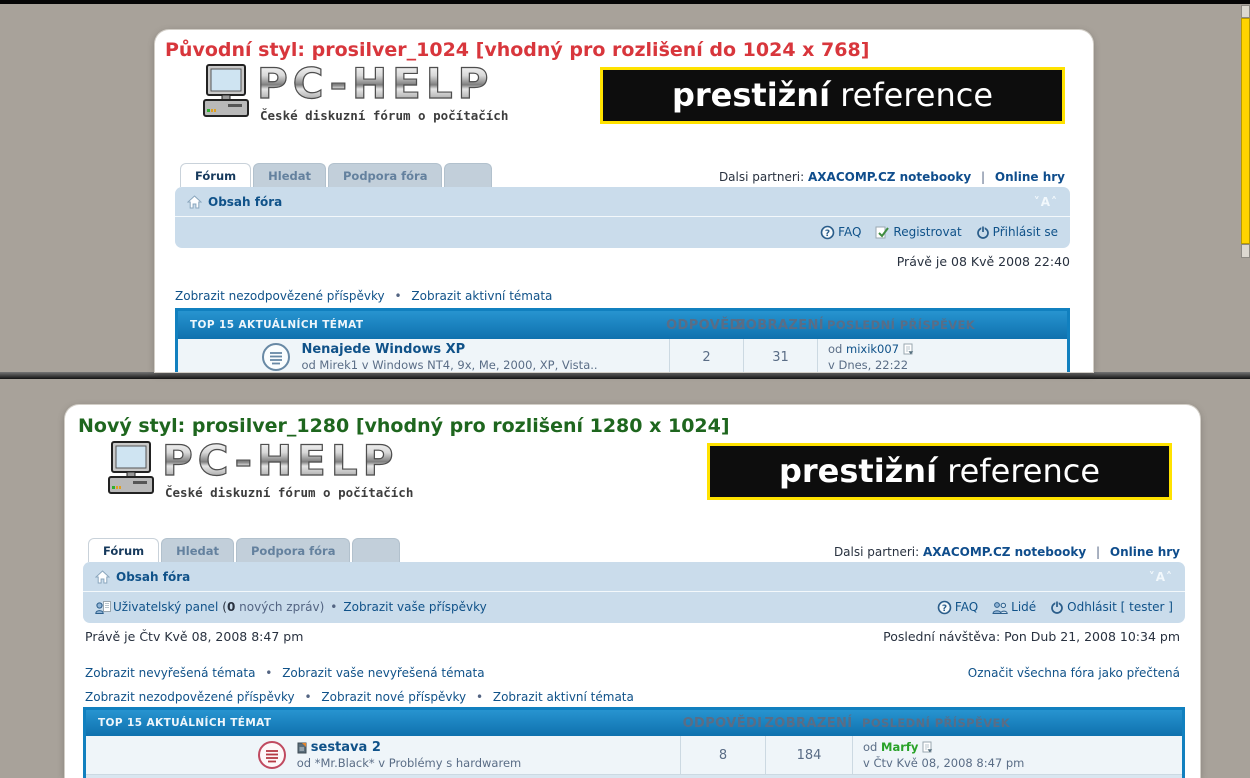 Image resolution: width=1250 pixels, height=778 pixels. I want to click on people-icon, so click(1000, 607).